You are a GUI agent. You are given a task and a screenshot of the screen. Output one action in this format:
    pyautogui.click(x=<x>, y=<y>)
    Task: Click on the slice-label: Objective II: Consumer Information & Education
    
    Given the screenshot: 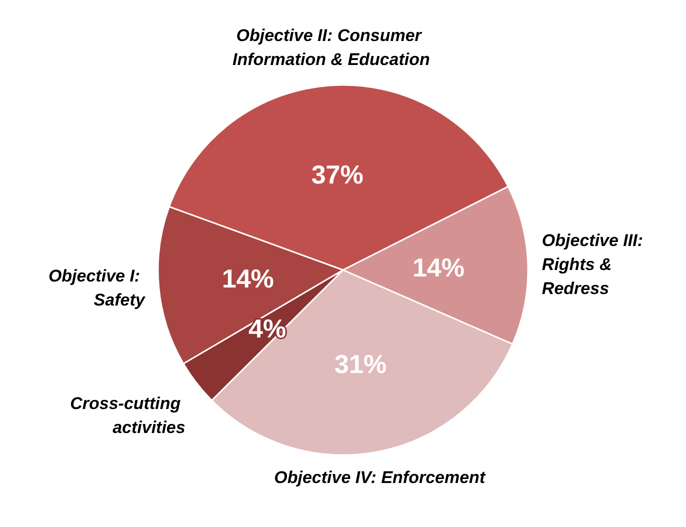 What is the action you would take?
    pyautogui.click(x=331, y=47)
    